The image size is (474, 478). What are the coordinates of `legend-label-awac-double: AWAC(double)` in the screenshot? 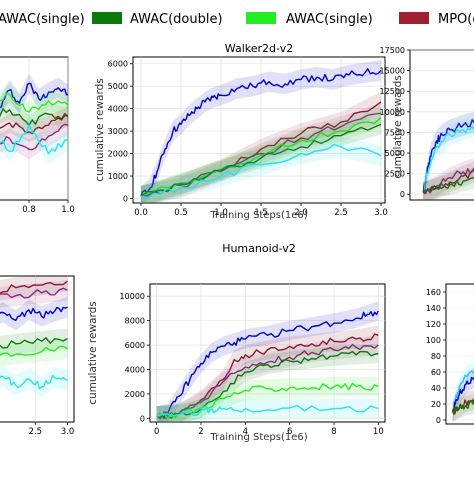 It's located at (176, 19).